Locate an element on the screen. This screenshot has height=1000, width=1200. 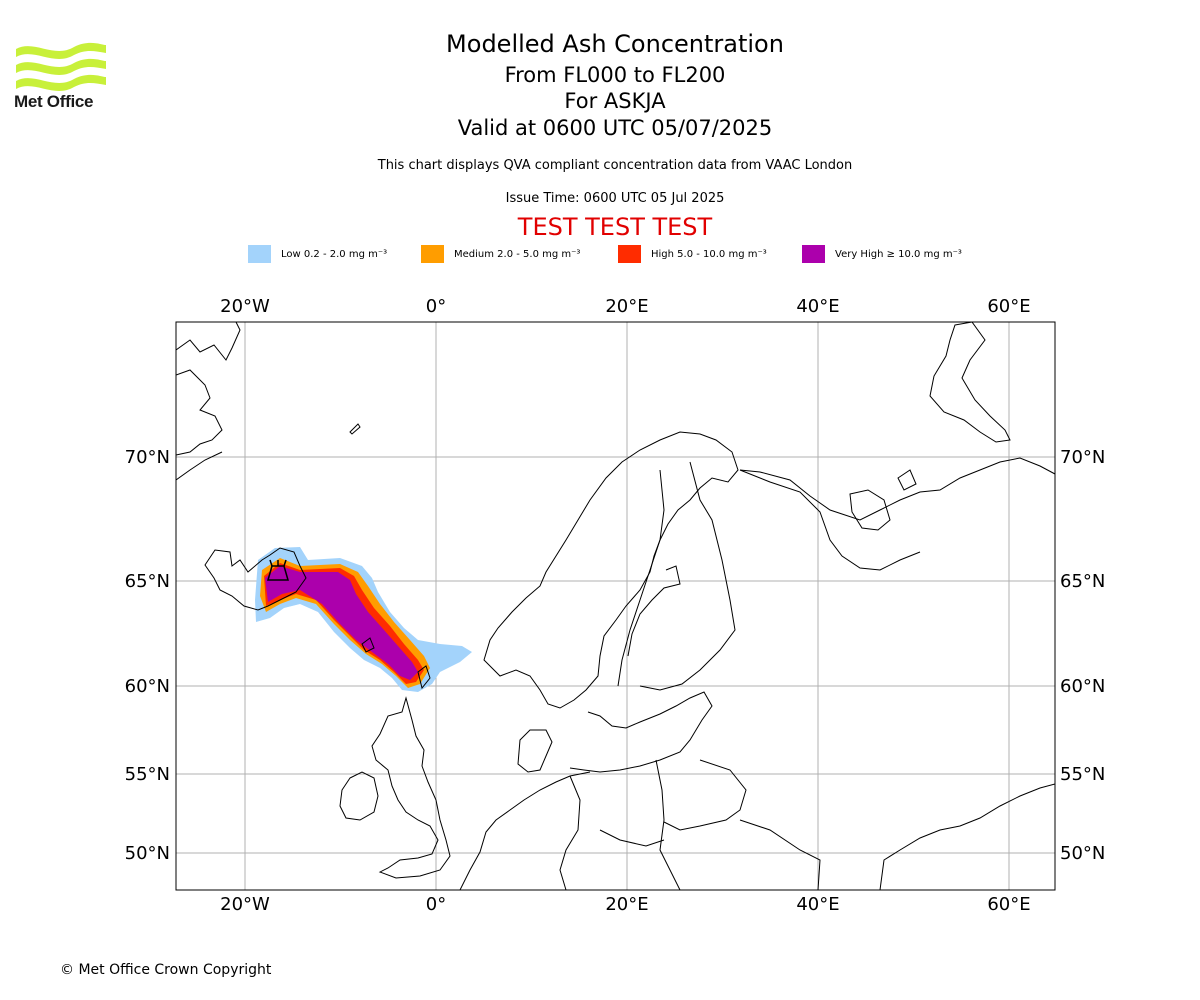
legend-swatch-low is located at coordinates (259, 254).